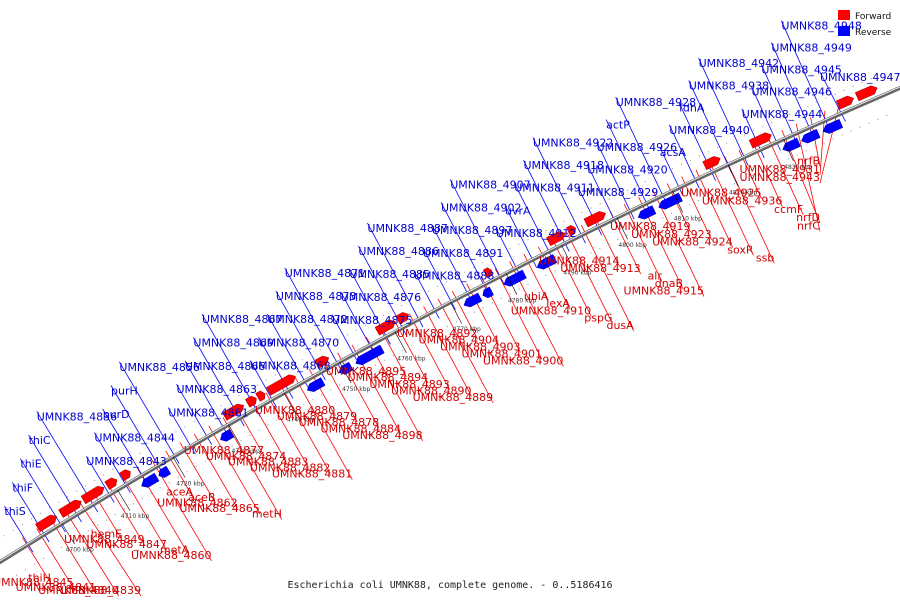  What do you see at coordinates (37, 582) in the screenshot?
I see `forward-gene-label: UMNK88_4845` at bounding box center [37, 582].